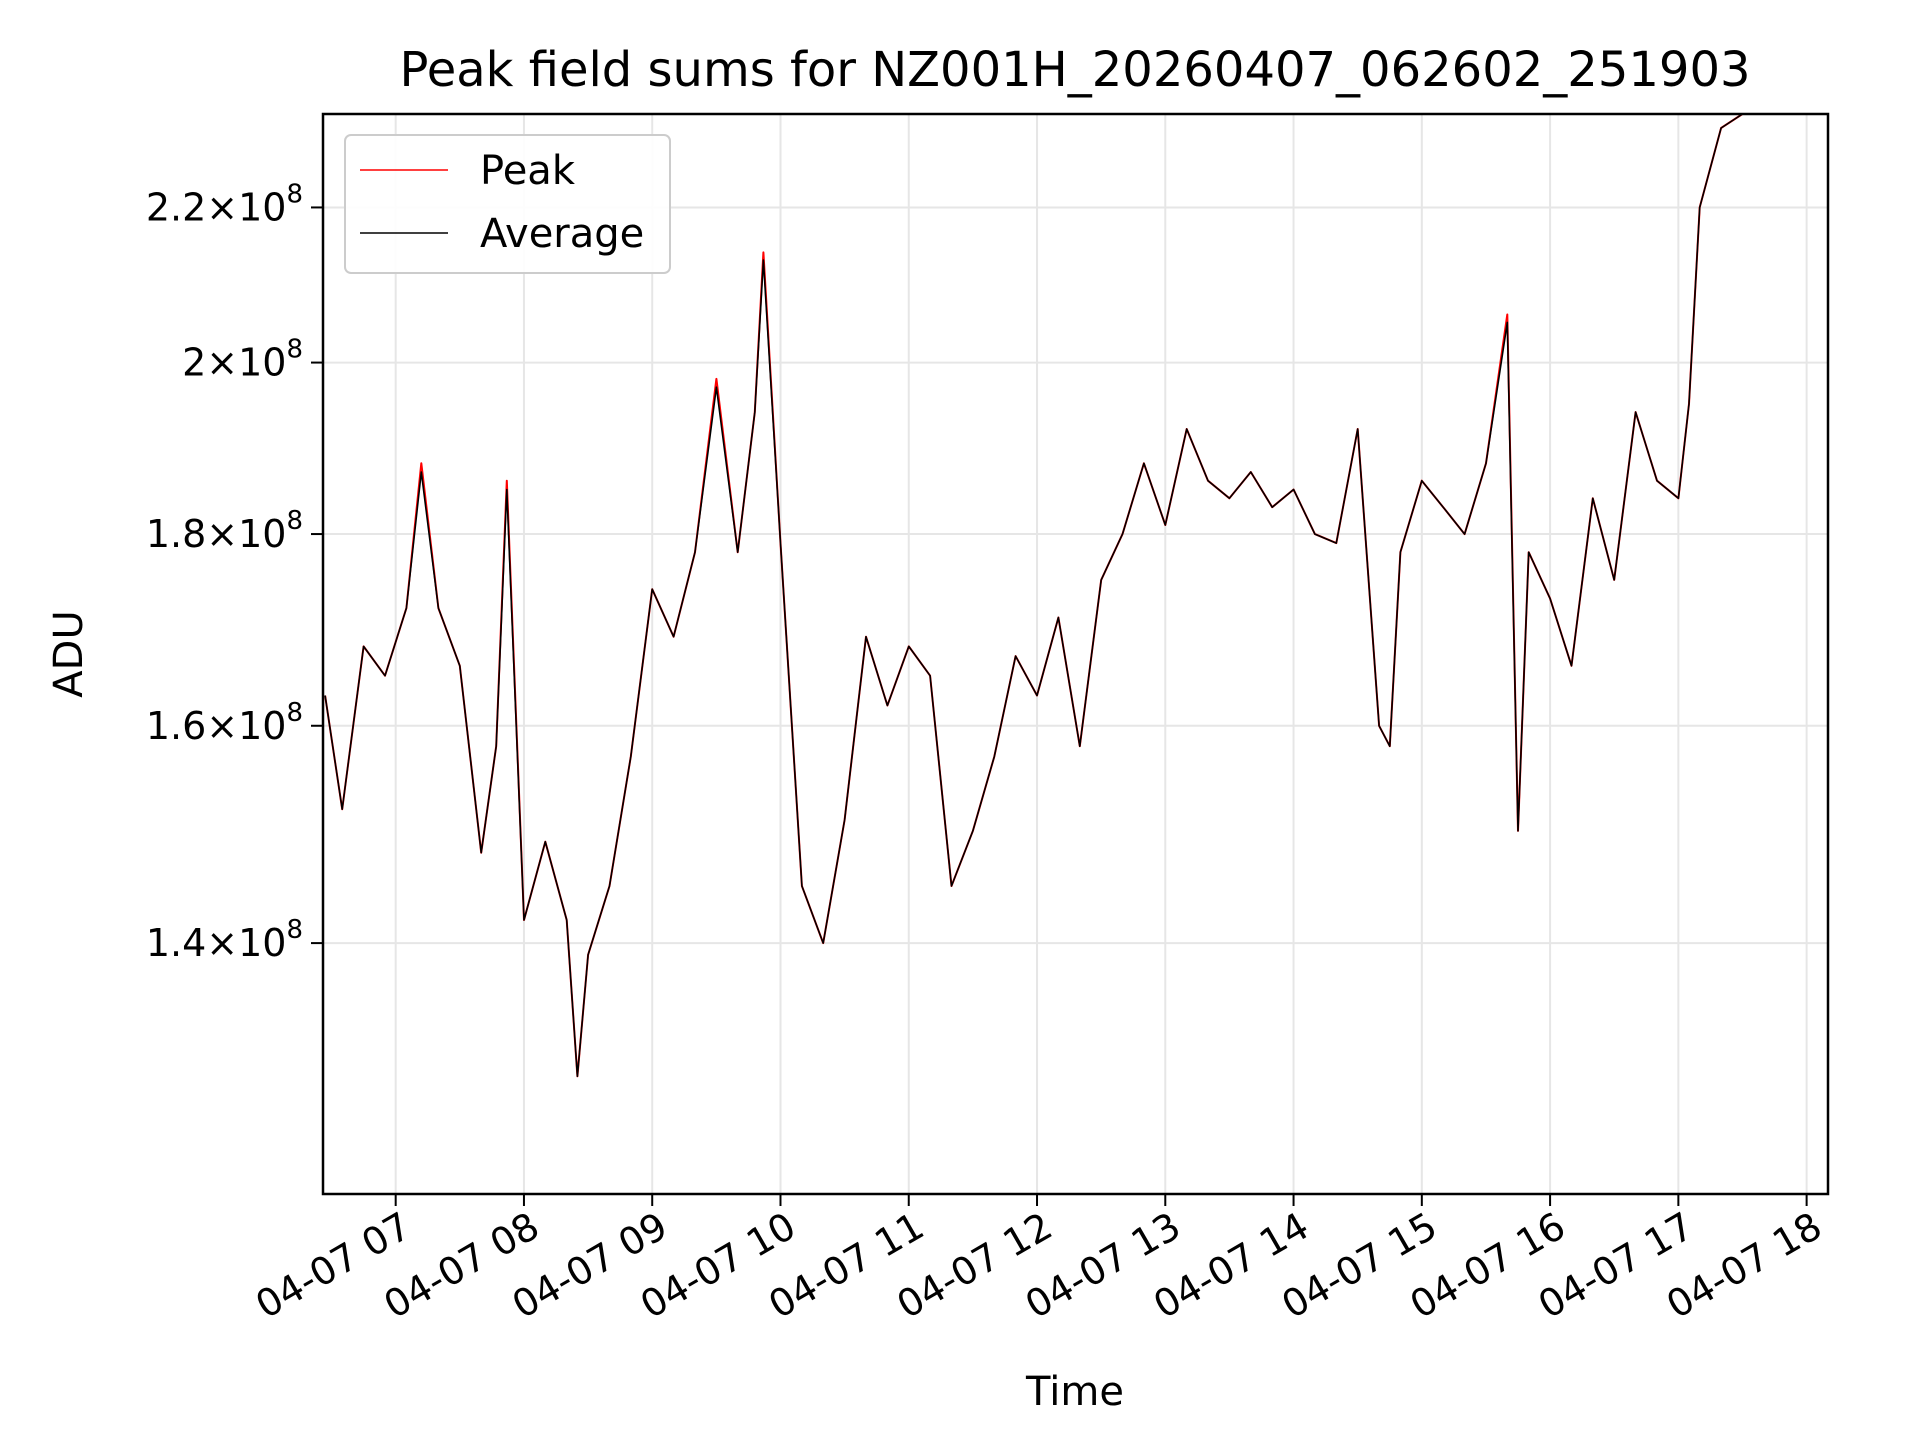 The width and height of the screenshot is (1920, 1440). What do you see at coordinates (507, 204) in the screenshot?
I see `legend: Peak Average` at bounding box center [507, 204].